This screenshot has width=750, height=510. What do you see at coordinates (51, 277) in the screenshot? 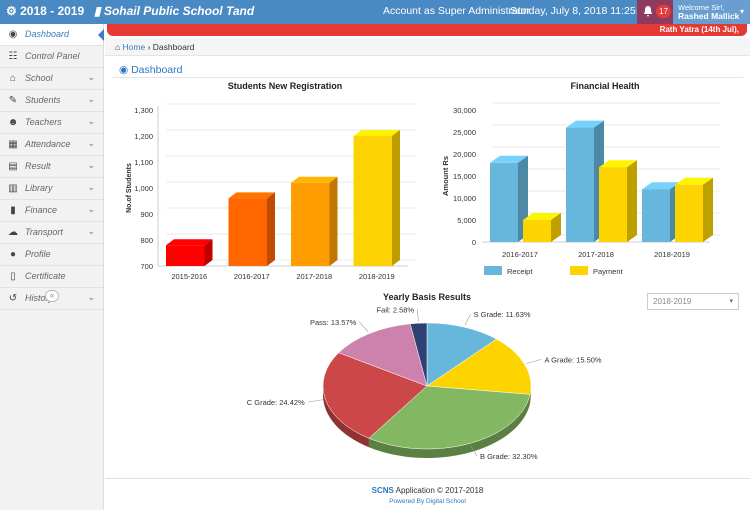
I see `sidebar-item: ▯ Certificate` at bounding box center [51, 277].